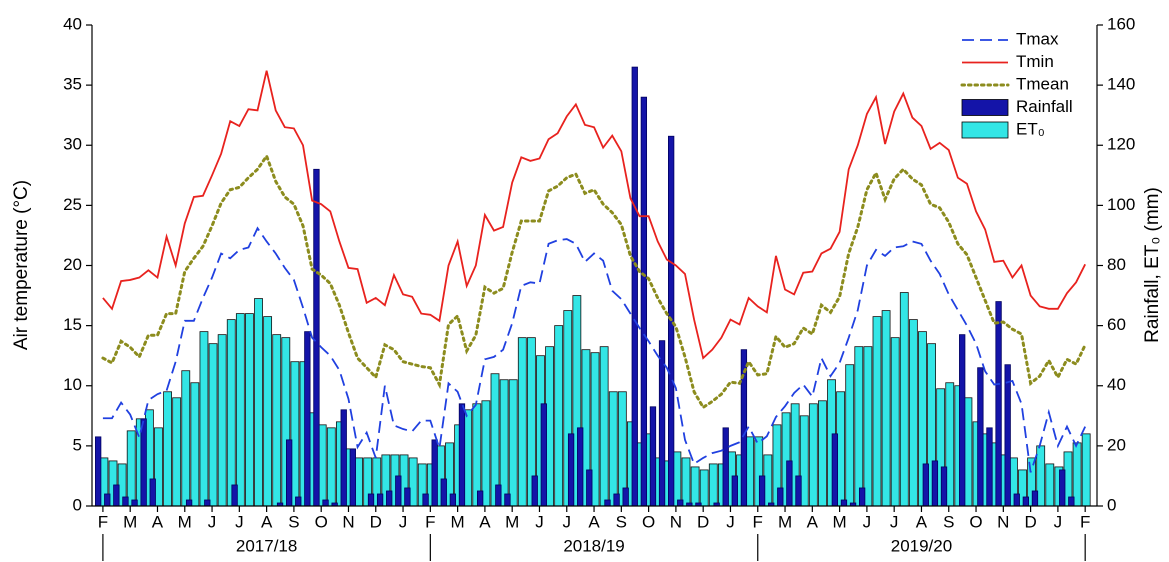  I want to click on y2-tick-label: 60, so click(1116, 324).